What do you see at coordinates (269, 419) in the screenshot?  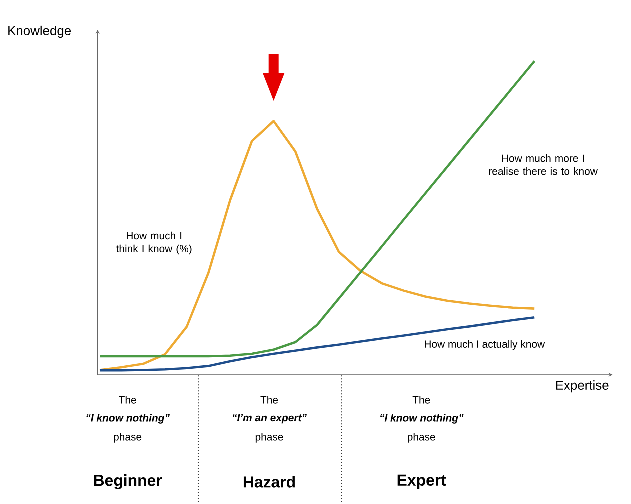 I see `text: “I’m an expert”` at bounding box center [269, 419].